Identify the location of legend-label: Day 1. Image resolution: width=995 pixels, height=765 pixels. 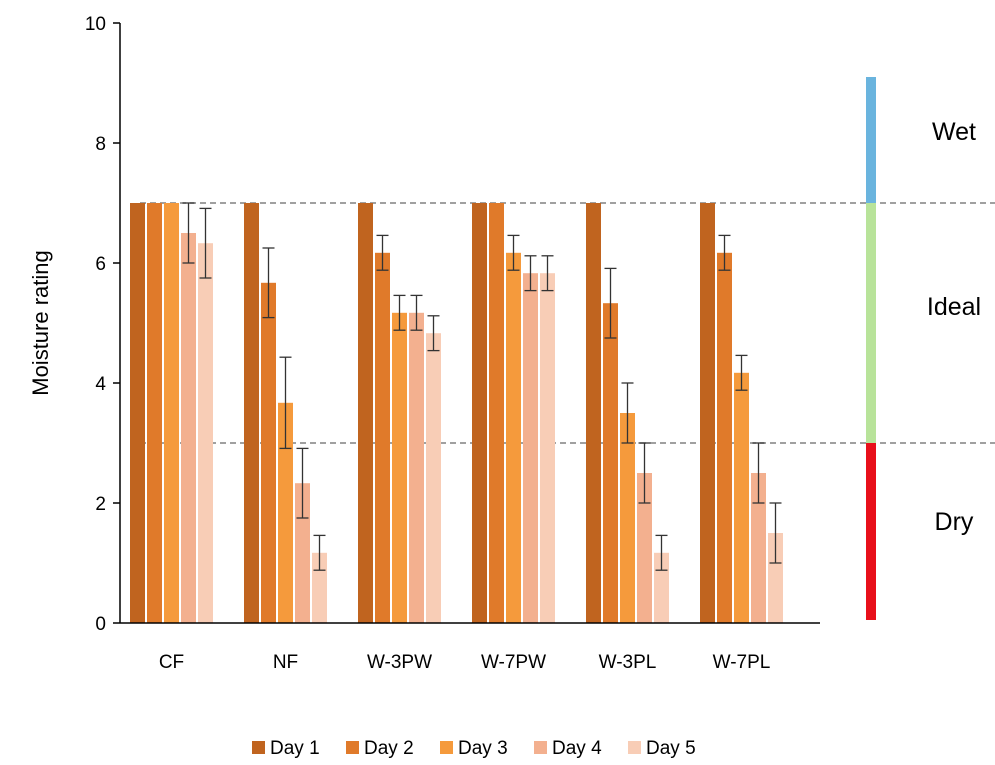
(295, 748).